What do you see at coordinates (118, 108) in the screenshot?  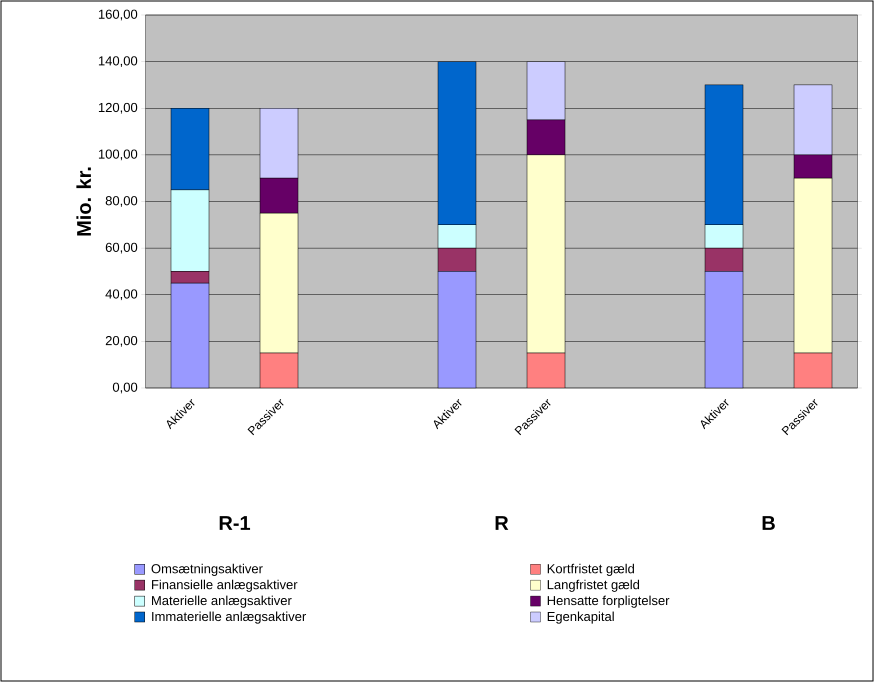 I see `y-tick-label: 120,00` at bounding box center [118, 108].